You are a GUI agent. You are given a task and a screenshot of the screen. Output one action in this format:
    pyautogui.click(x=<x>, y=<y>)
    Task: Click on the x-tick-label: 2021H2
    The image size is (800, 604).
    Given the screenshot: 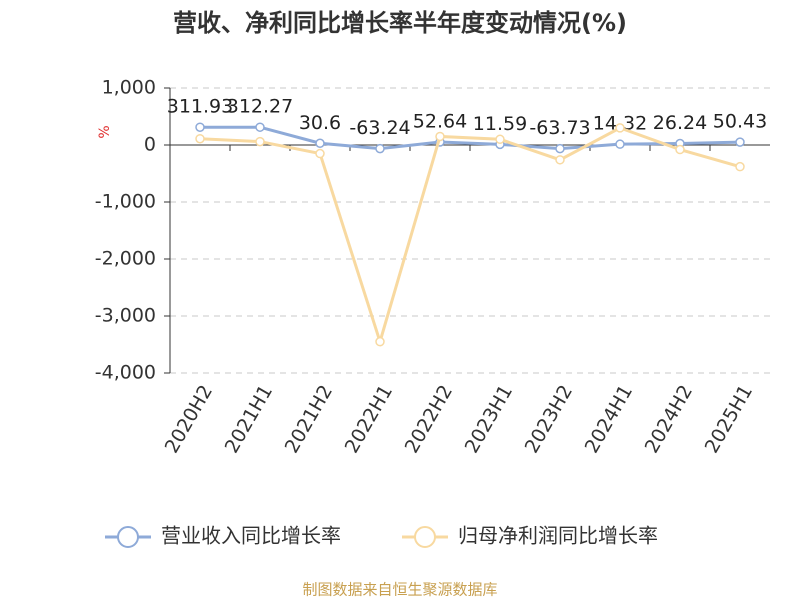 What is the action you would take?
    pyautogui.click(x=309, y=419)
    